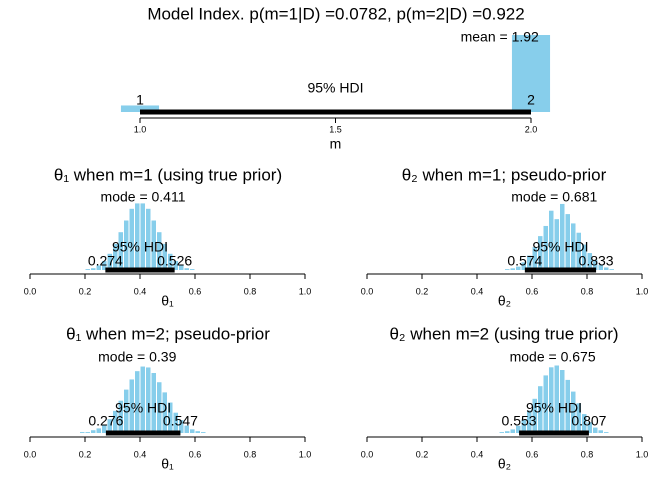 The width and height of the screenshot is (672, 480). I want to click on hdi-low: 0.553, so click(519, 421).